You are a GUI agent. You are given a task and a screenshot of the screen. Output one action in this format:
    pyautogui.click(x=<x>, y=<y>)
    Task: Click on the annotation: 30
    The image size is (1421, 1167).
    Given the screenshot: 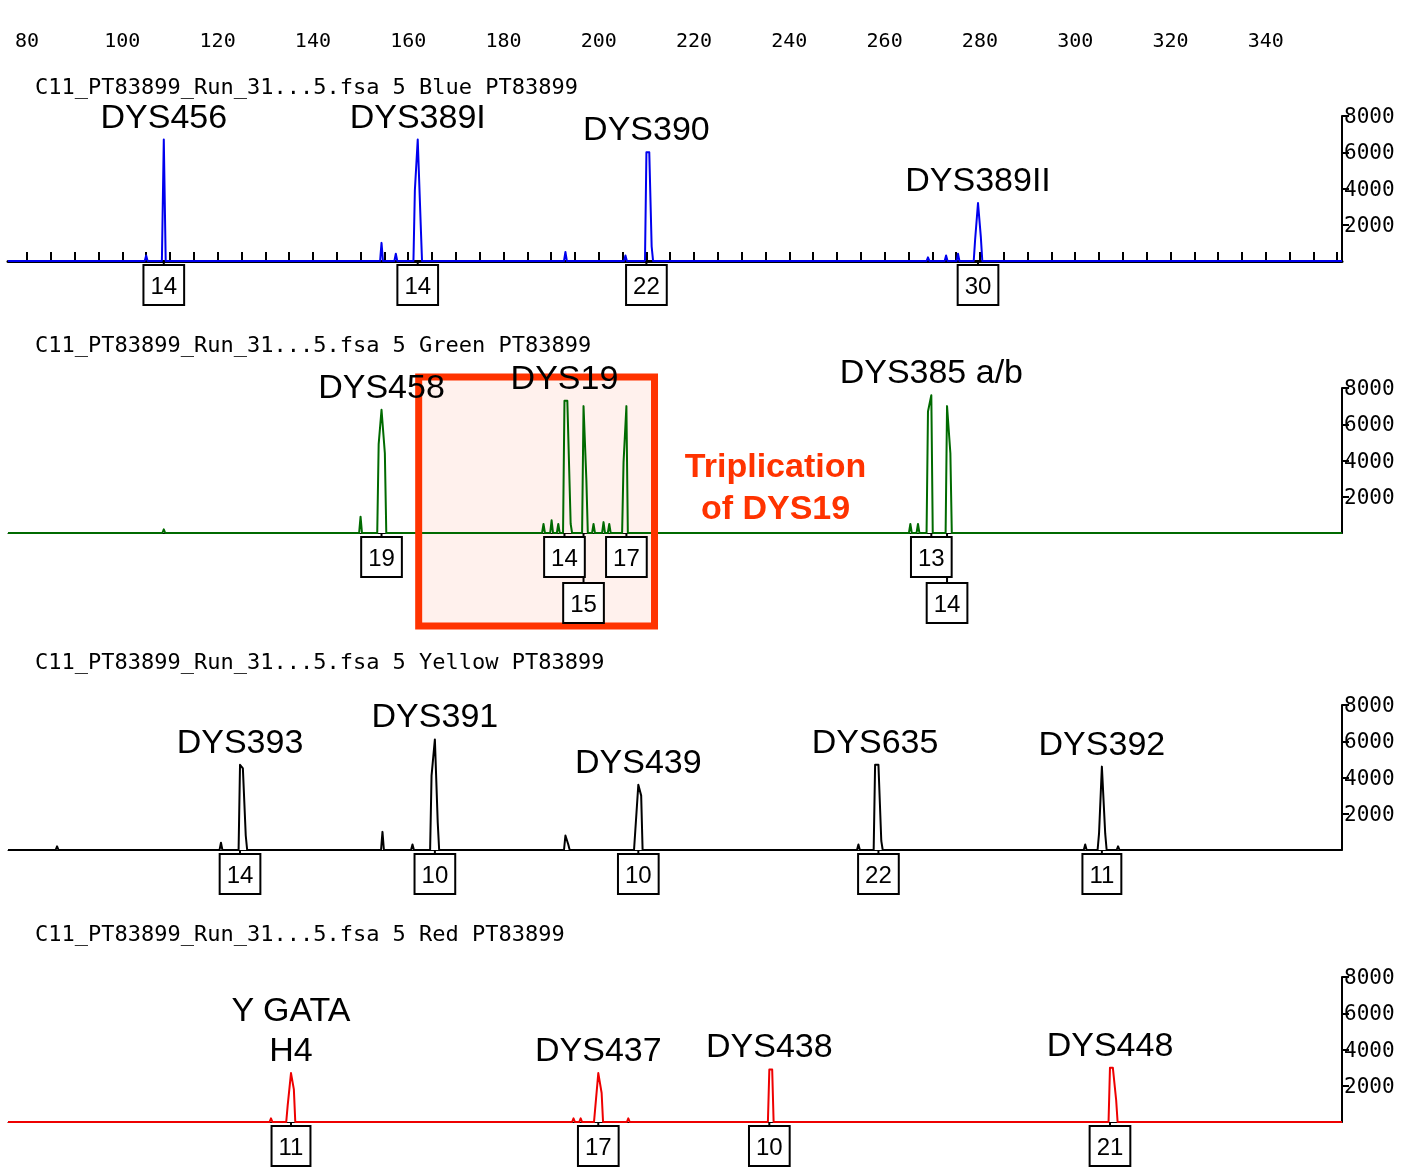 What is the action you would take?
    pyautogui.click(x=978, y=285)
    